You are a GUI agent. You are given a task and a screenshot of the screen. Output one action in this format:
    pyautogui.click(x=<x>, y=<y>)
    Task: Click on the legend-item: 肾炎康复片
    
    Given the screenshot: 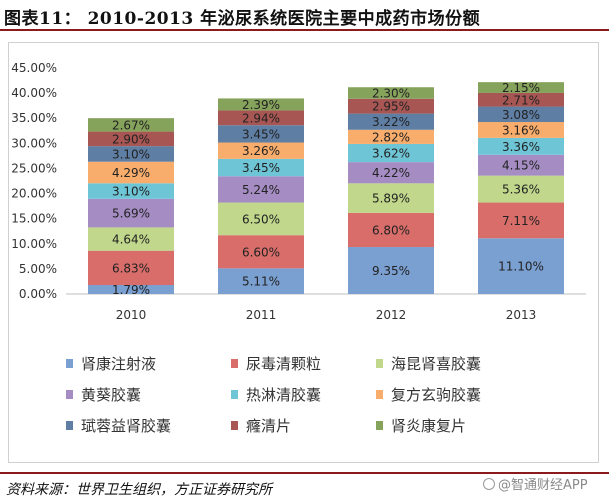 What is the action you would take?
    pyautogui.click(x=421, y=425)
    